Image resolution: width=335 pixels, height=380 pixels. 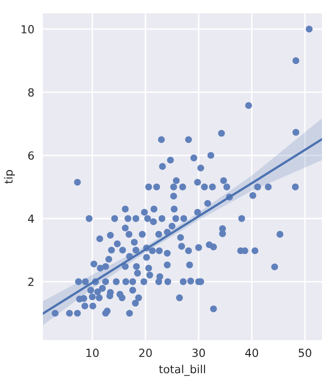 What do you see at coordinates (198, 353) in the screenshot?
I see `x-tick-label: 30` at bounding box center [198, 353].